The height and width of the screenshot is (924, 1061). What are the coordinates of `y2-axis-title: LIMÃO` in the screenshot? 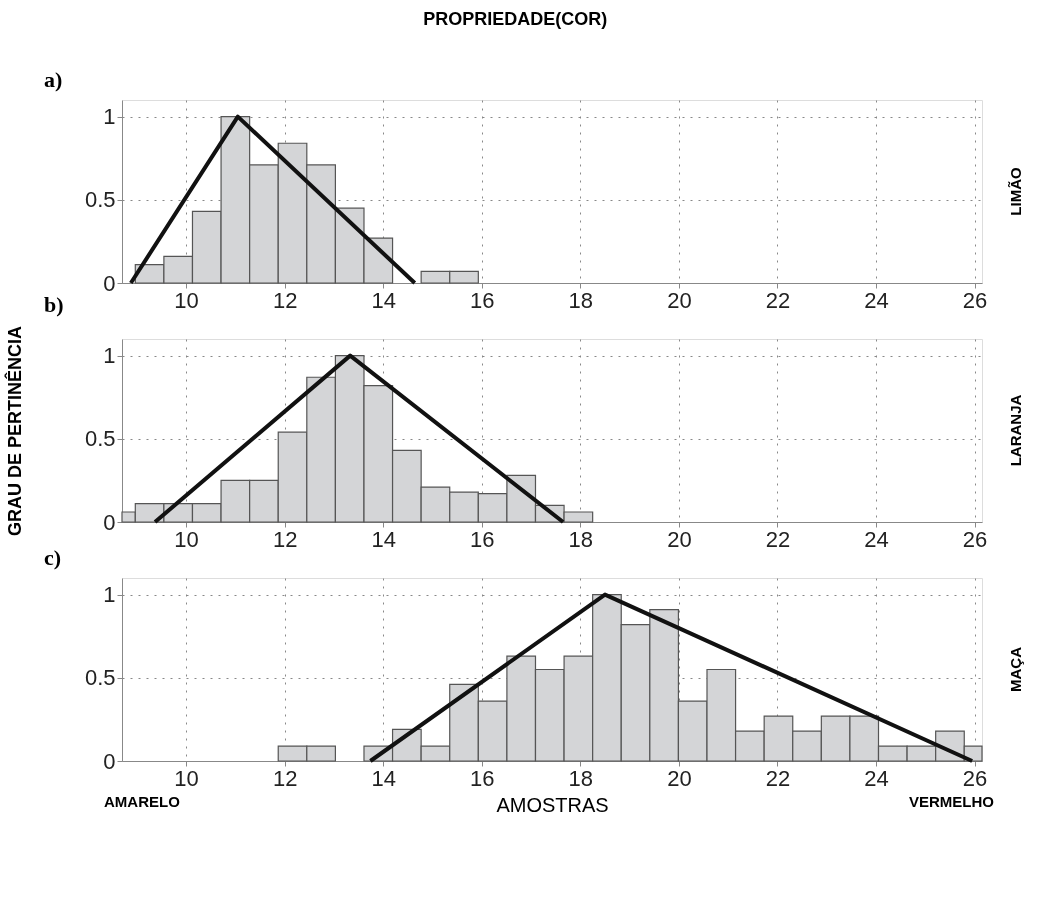 It's located at (1015, 191).